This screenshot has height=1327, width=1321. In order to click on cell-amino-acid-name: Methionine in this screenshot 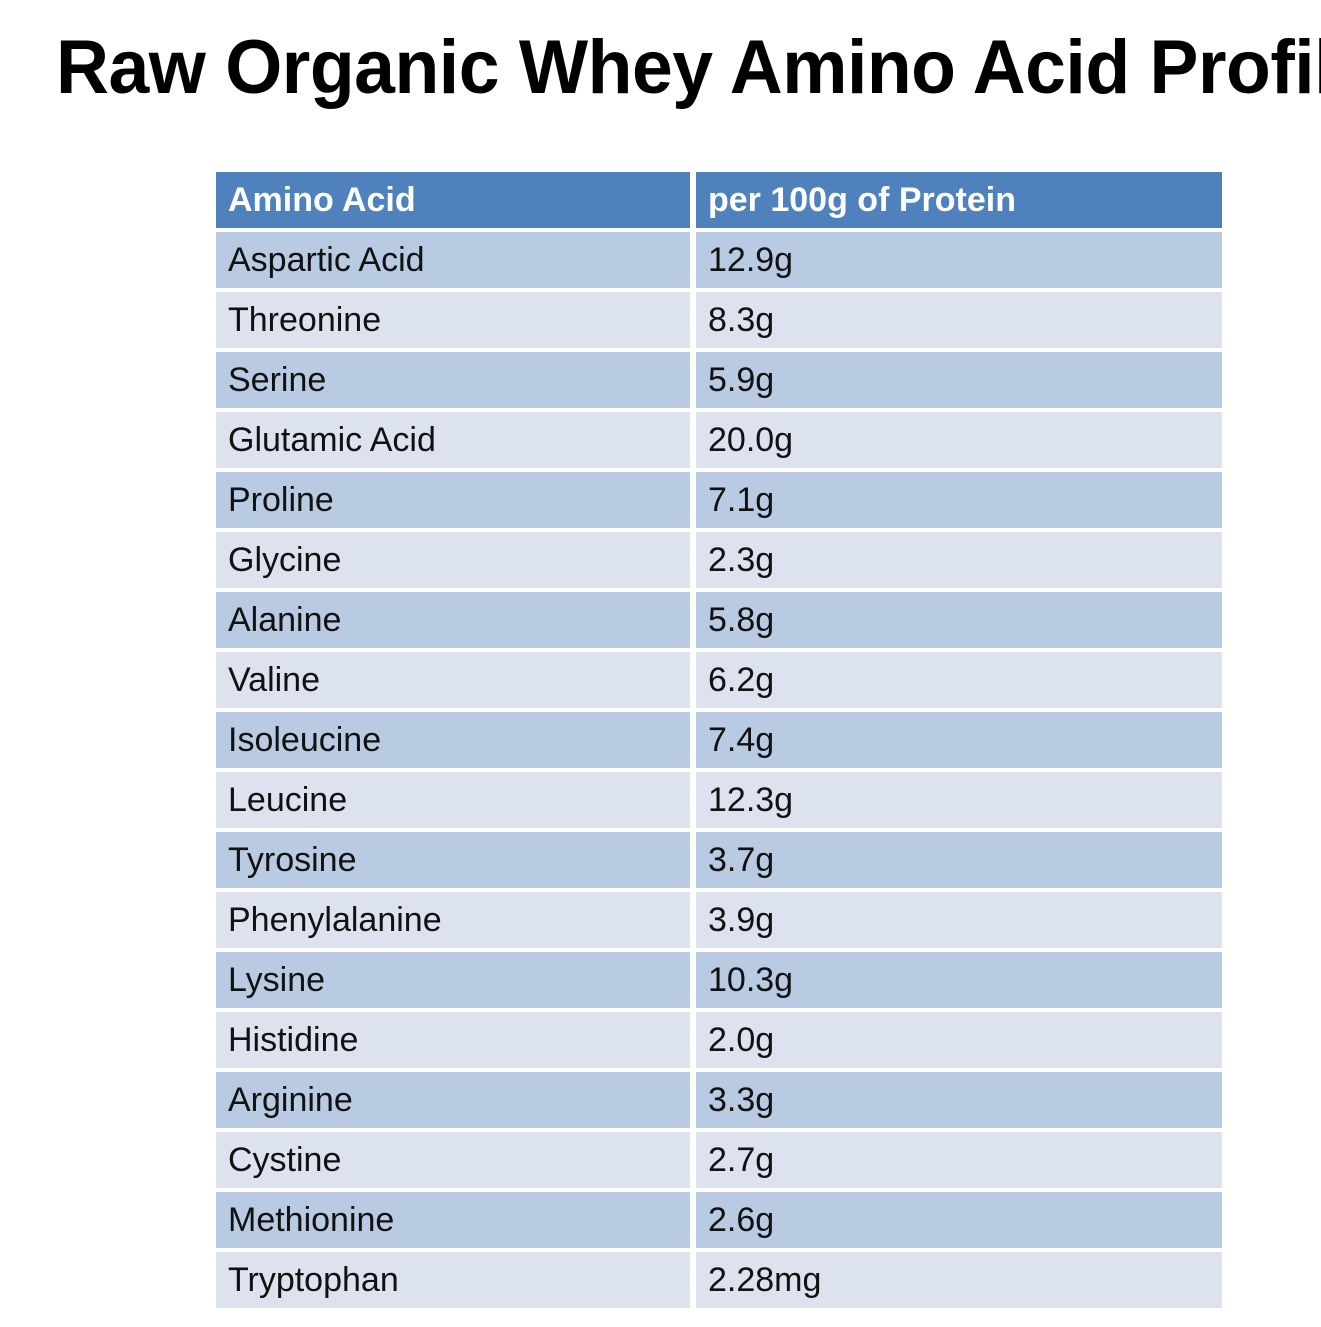, I will do `click(453, 1220)`.